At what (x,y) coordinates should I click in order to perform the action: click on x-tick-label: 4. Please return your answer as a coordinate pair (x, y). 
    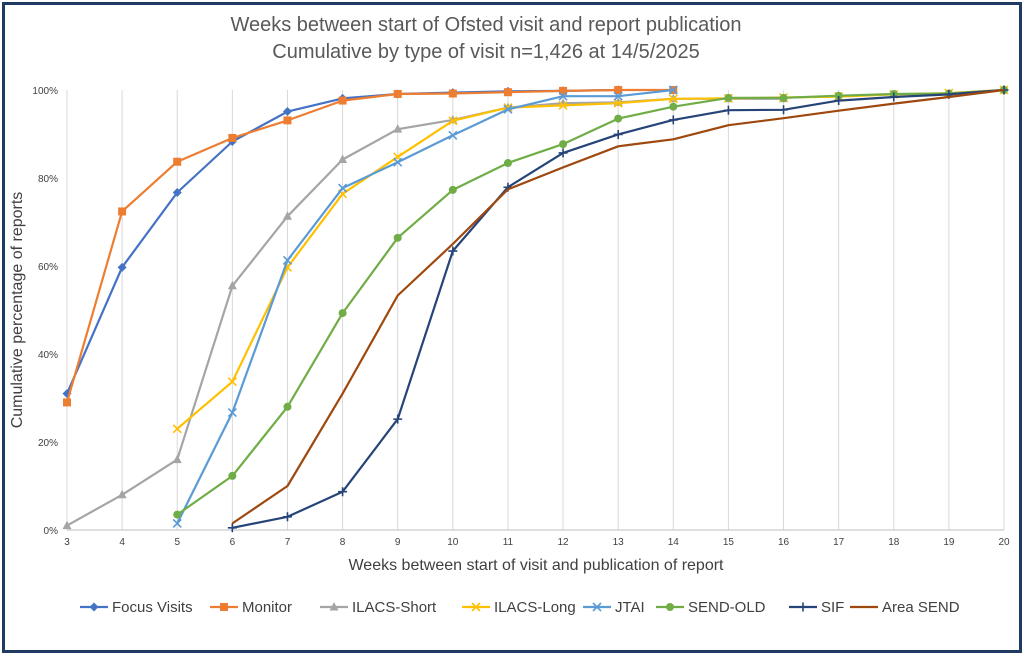
    Looking at the image, I should click on (122, 542).